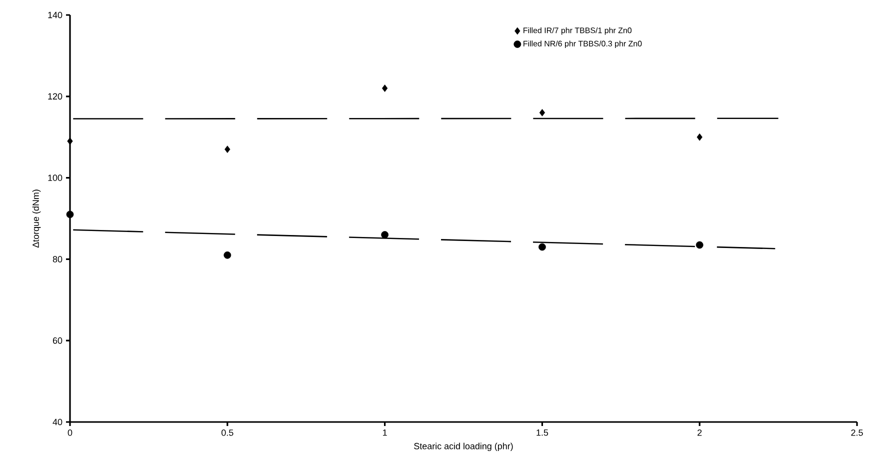 This screenshot has height=467, width=882. Describe the element at coordinates (700, 433) in the screenshot. I see `x-tick-label: 2` at that location.